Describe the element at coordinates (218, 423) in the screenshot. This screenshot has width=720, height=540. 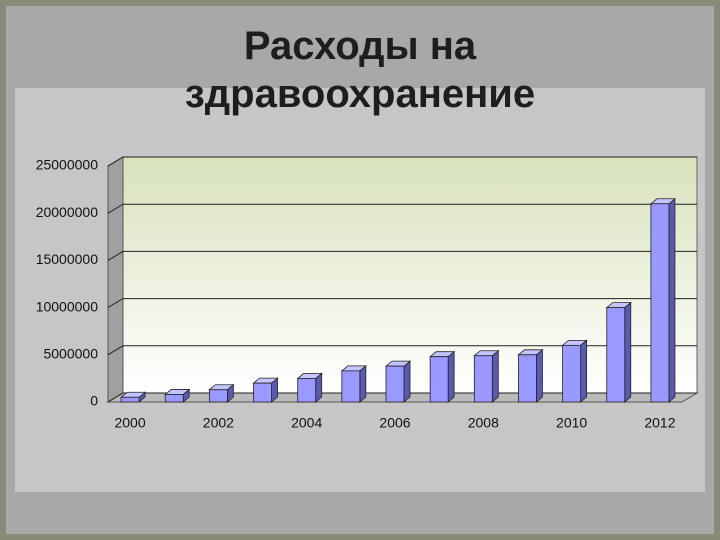
I see `x-tick-label: 2002` at that location.